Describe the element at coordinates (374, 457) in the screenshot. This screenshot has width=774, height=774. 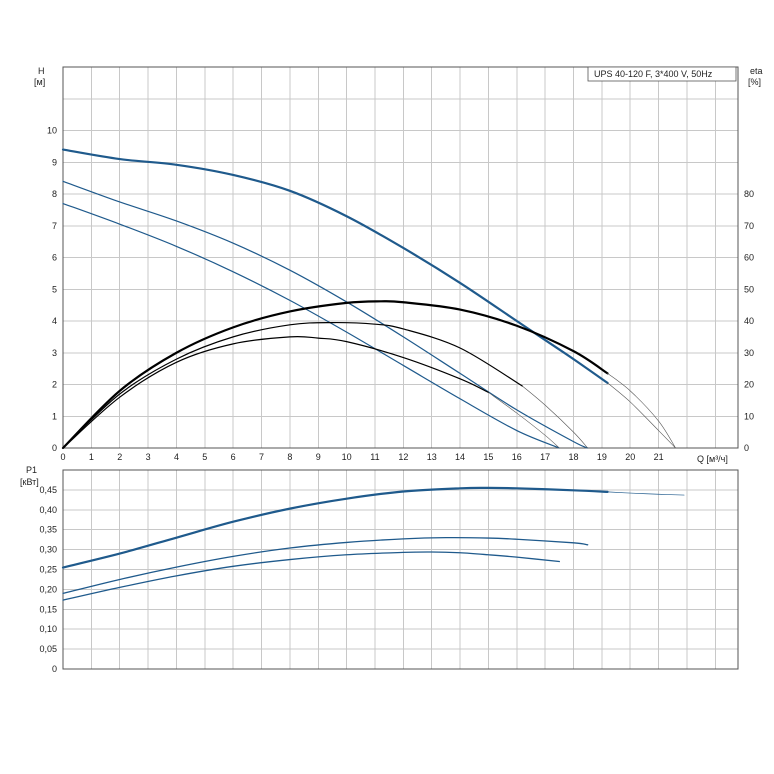
I see `x-tick-label: 11` at that location.